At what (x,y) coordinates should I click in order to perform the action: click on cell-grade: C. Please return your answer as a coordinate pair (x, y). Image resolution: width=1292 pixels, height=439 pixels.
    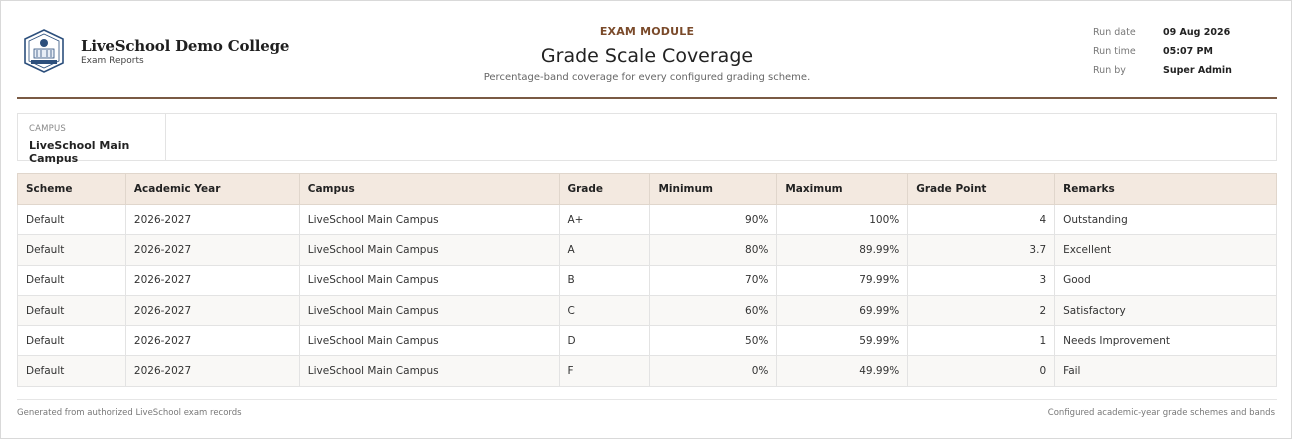
    Looking at the image, I should click on (604, 310).